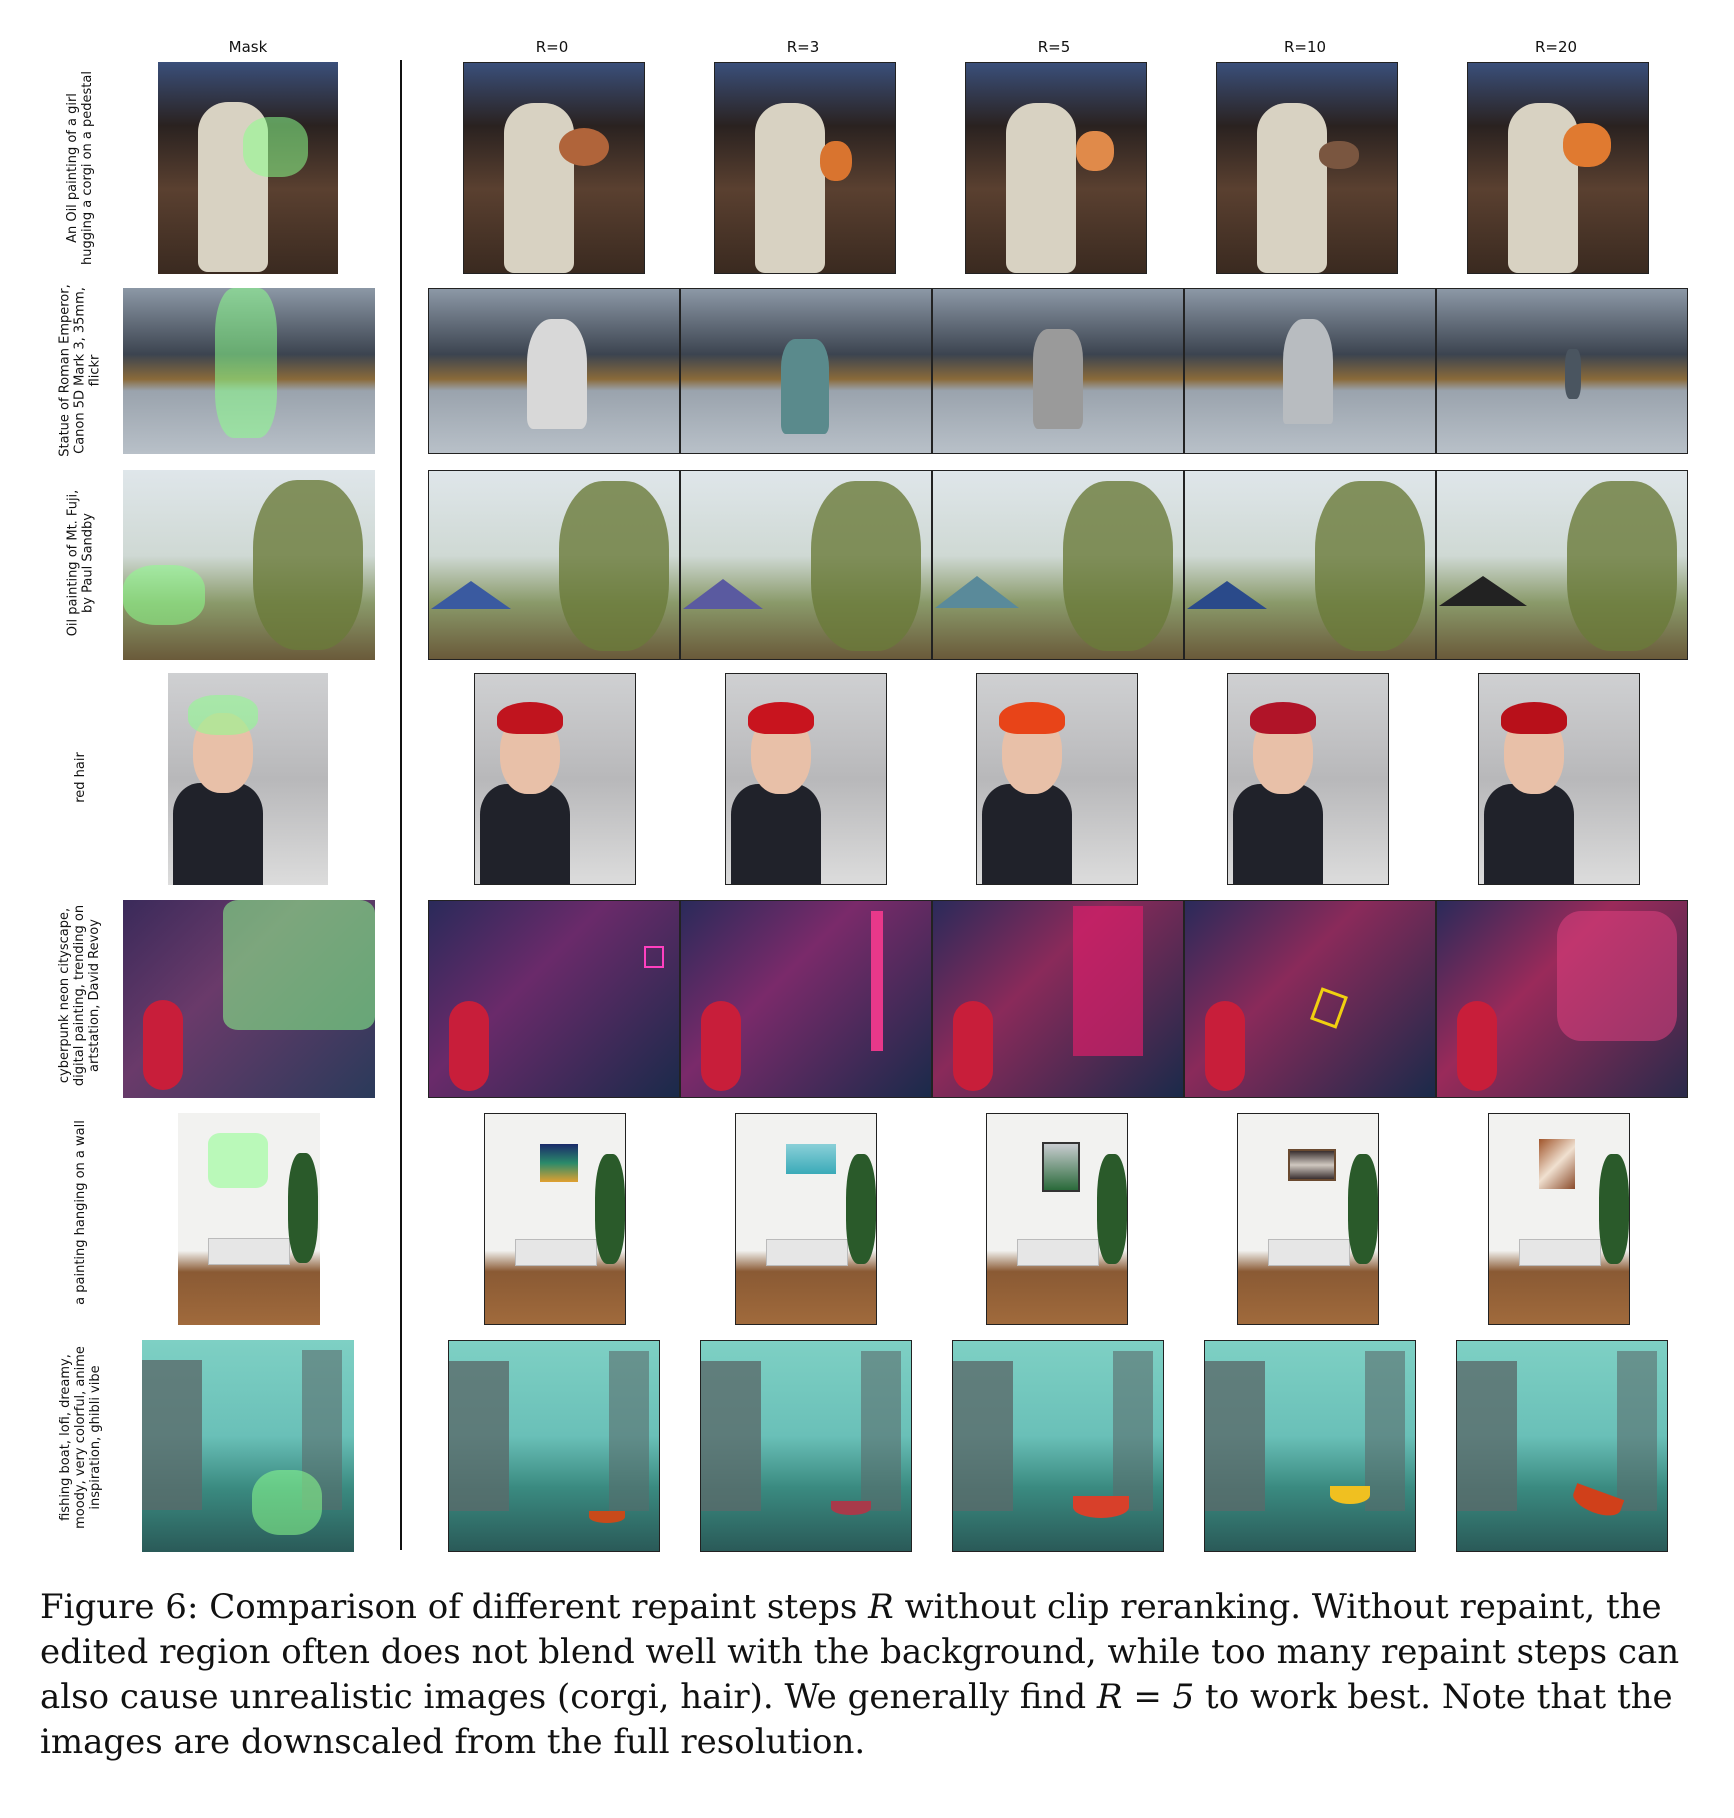 The width and height of the screenshot is (1734, 1818). Describe the element at coordinates (248, 168) in the screenshot. I see `image-corgi-mask` at that location.